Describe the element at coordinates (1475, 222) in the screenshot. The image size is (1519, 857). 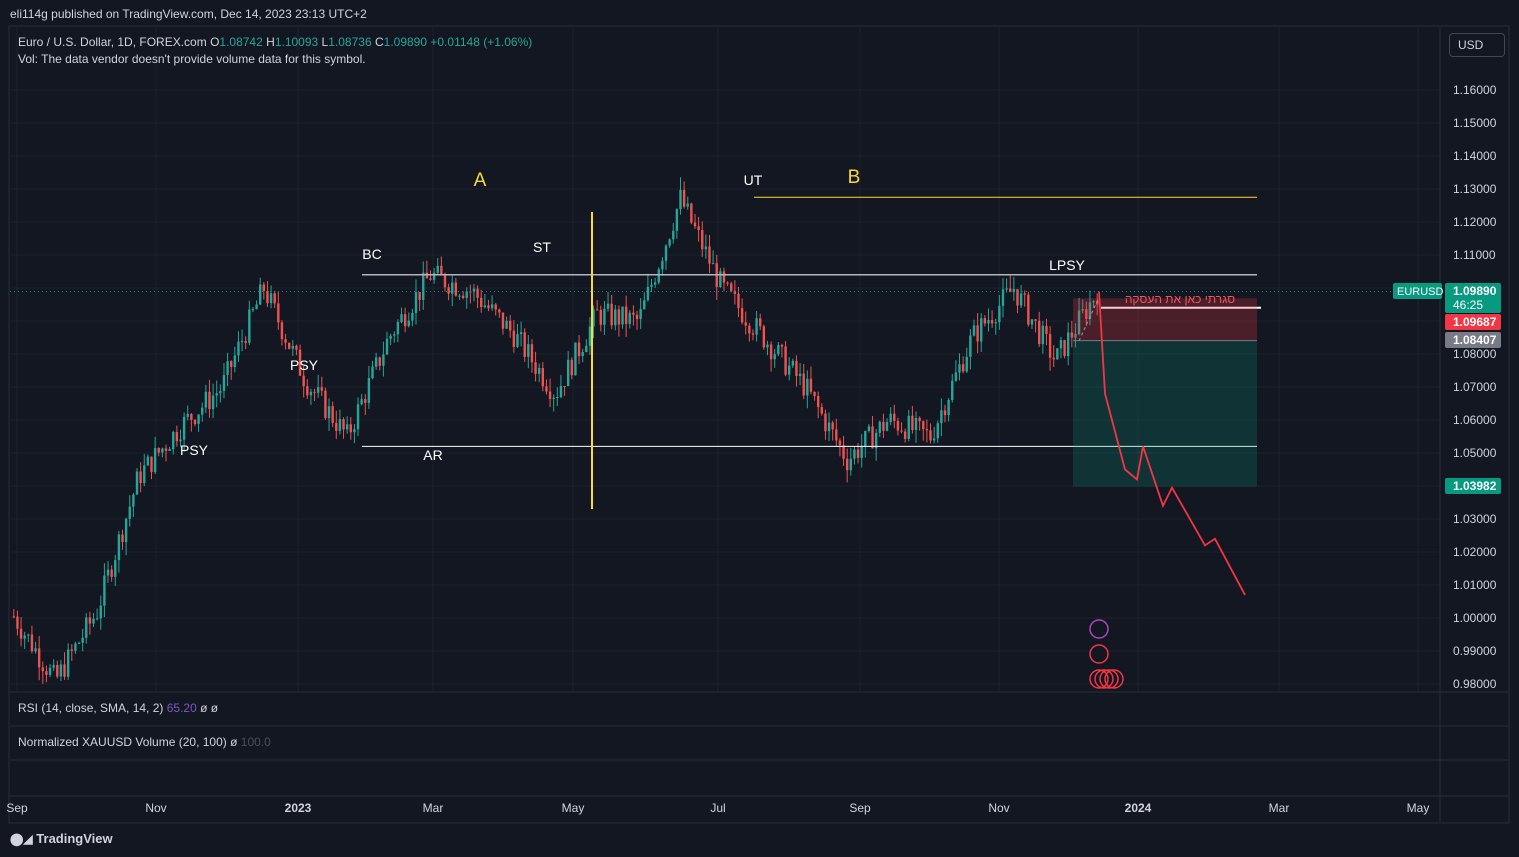
I see `y-tick-label: 1.12000` at that location.